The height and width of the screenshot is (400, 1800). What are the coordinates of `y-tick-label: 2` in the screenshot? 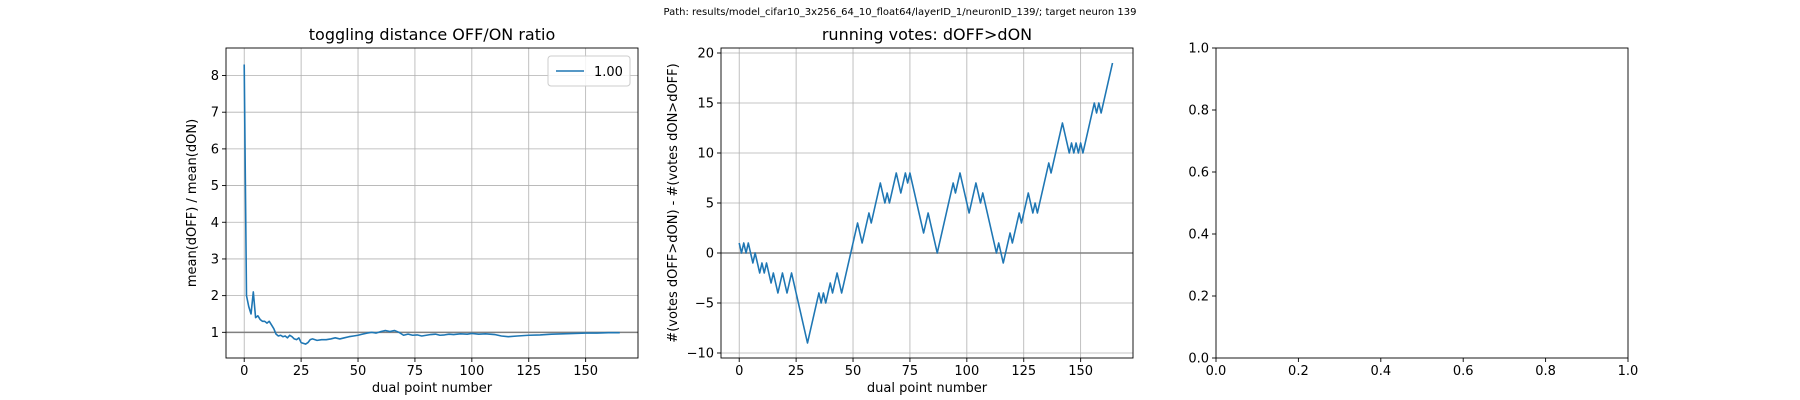 It's located at (215, 296).